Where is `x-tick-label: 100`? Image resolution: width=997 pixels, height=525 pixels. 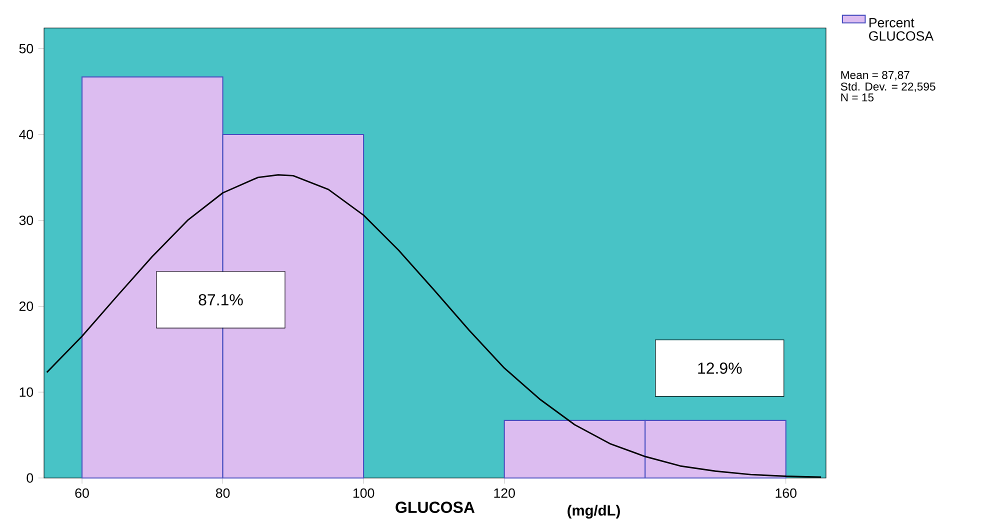 x-tick-label: 100 is located at coordinates (363, 493).